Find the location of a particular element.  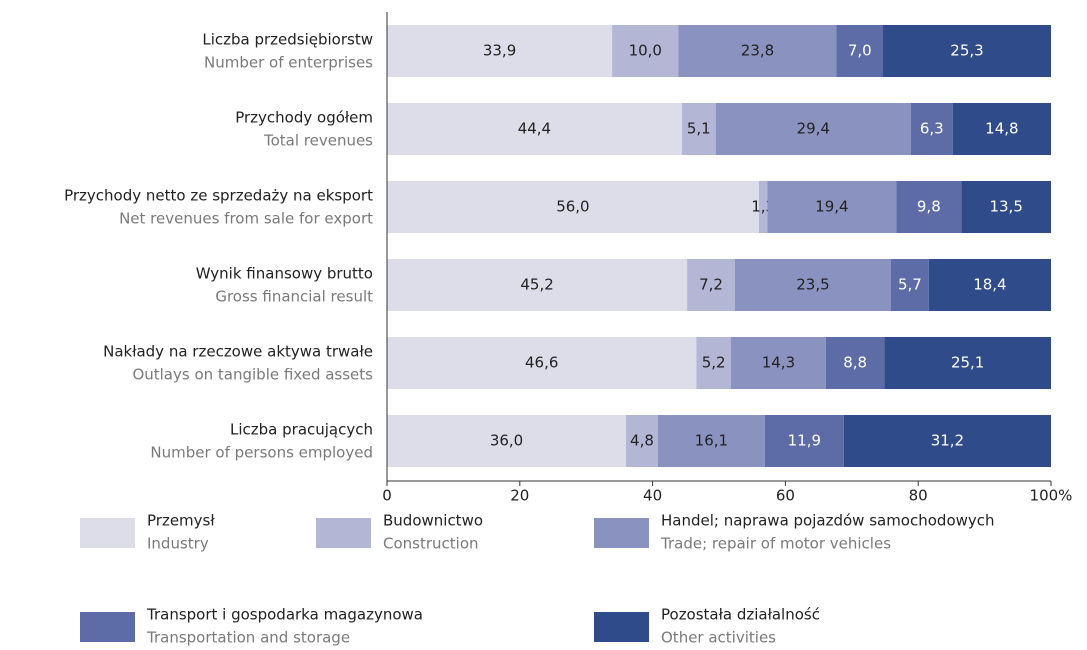

value-label: 5,1 is located at coordinates (699, 129).